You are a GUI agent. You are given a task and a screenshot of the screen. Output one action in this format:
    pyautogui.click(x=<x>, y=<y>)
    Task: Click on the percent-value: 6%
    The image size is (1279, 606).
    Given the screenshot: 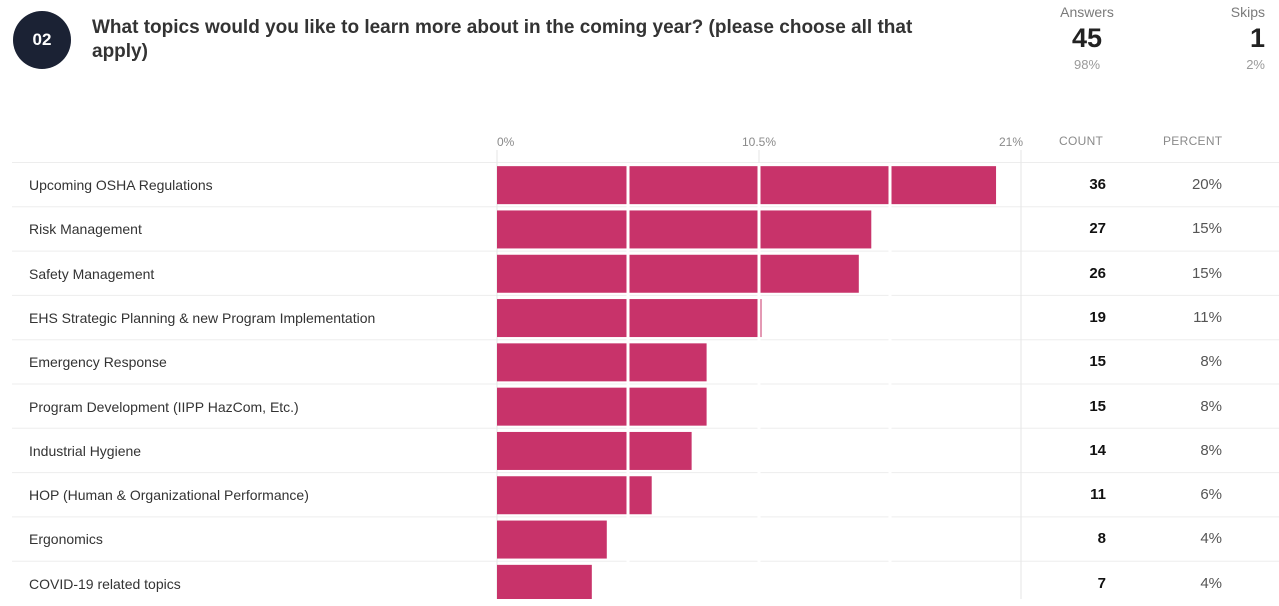 What is the action you would take?
    pyautogui.click(x=1211, y=495)
    